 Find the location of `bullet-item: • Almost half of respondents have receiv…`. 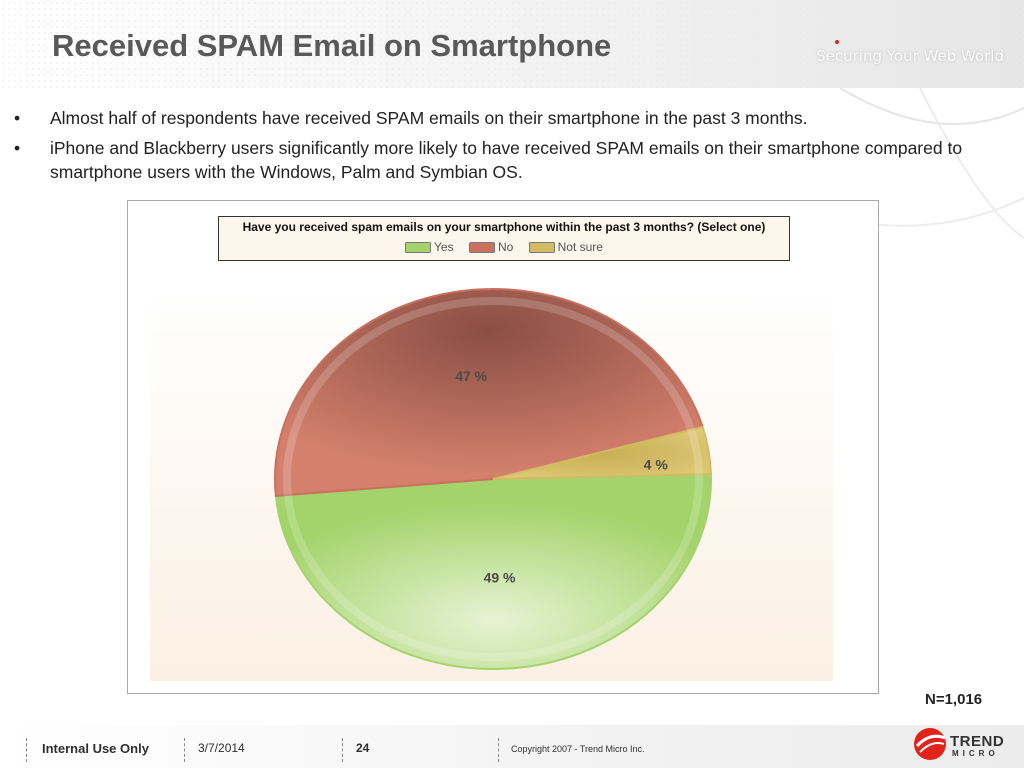

bullet-item: • Almost half of respondents have receiv… is located at coordinates (509, 118).